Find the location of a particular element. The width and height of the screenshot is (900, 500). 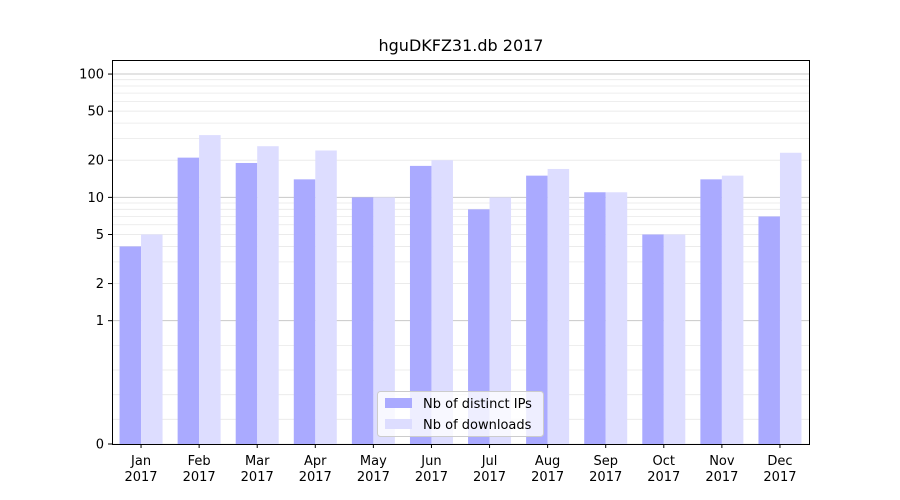

x-tick-label: Nov 2017 is located at coordinates (721, 469).